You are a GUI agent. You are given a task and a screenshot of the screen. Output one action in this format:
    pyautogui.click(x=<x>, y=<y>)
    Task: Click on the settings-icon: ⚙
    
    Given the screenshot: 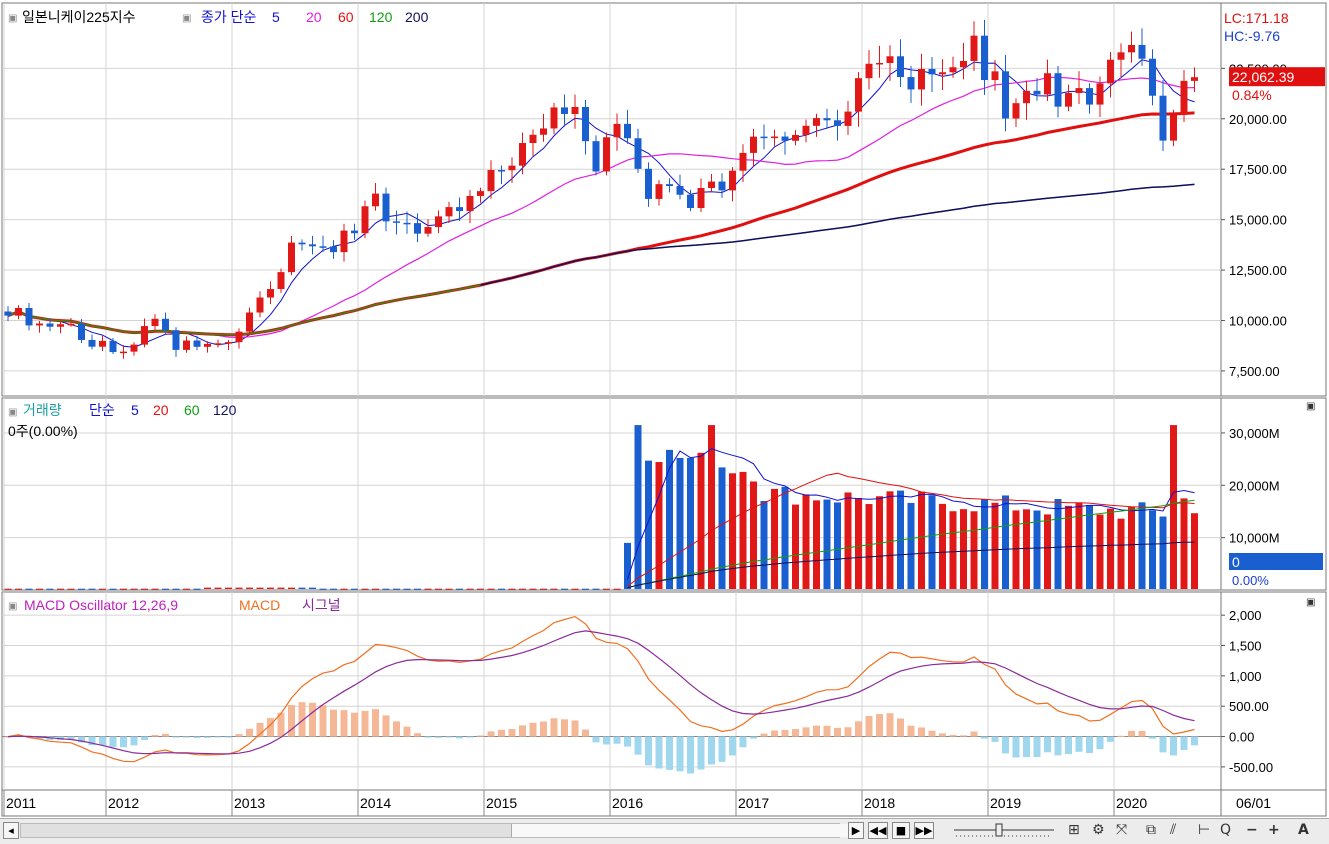 What is the action you would take?
    pyautogui.click(x=1098, y=830)
    